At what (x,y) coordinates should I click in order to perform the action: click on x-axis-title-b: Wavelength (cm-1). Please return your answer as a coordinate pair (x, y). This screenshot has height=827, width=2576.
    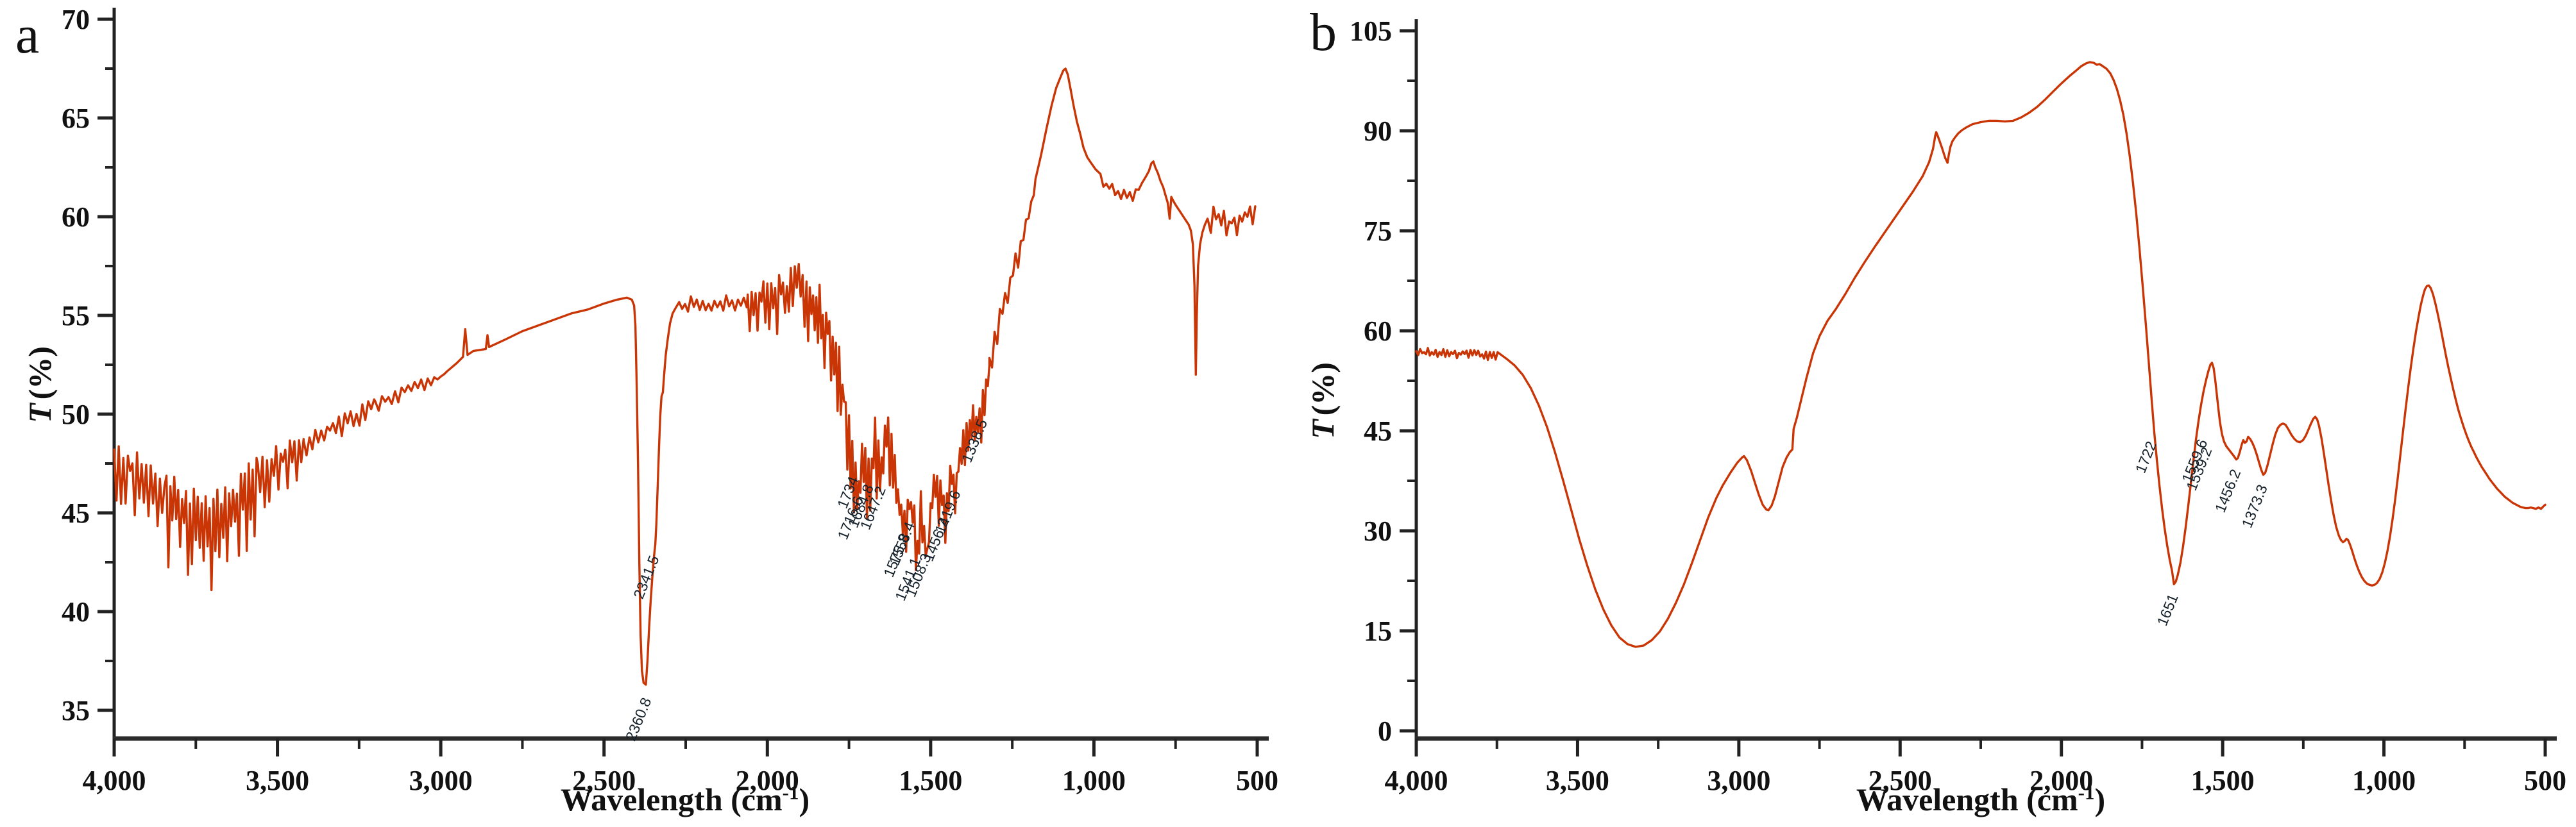
    Looking at the image, I should click on (1981, 799).